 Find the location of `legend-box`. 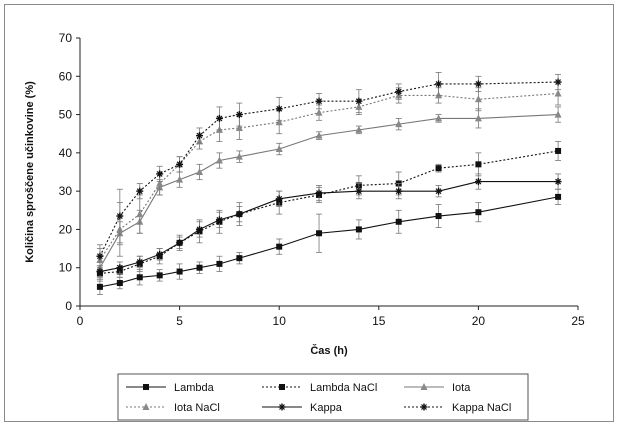

legend-box is located at coordinates (323, 397).